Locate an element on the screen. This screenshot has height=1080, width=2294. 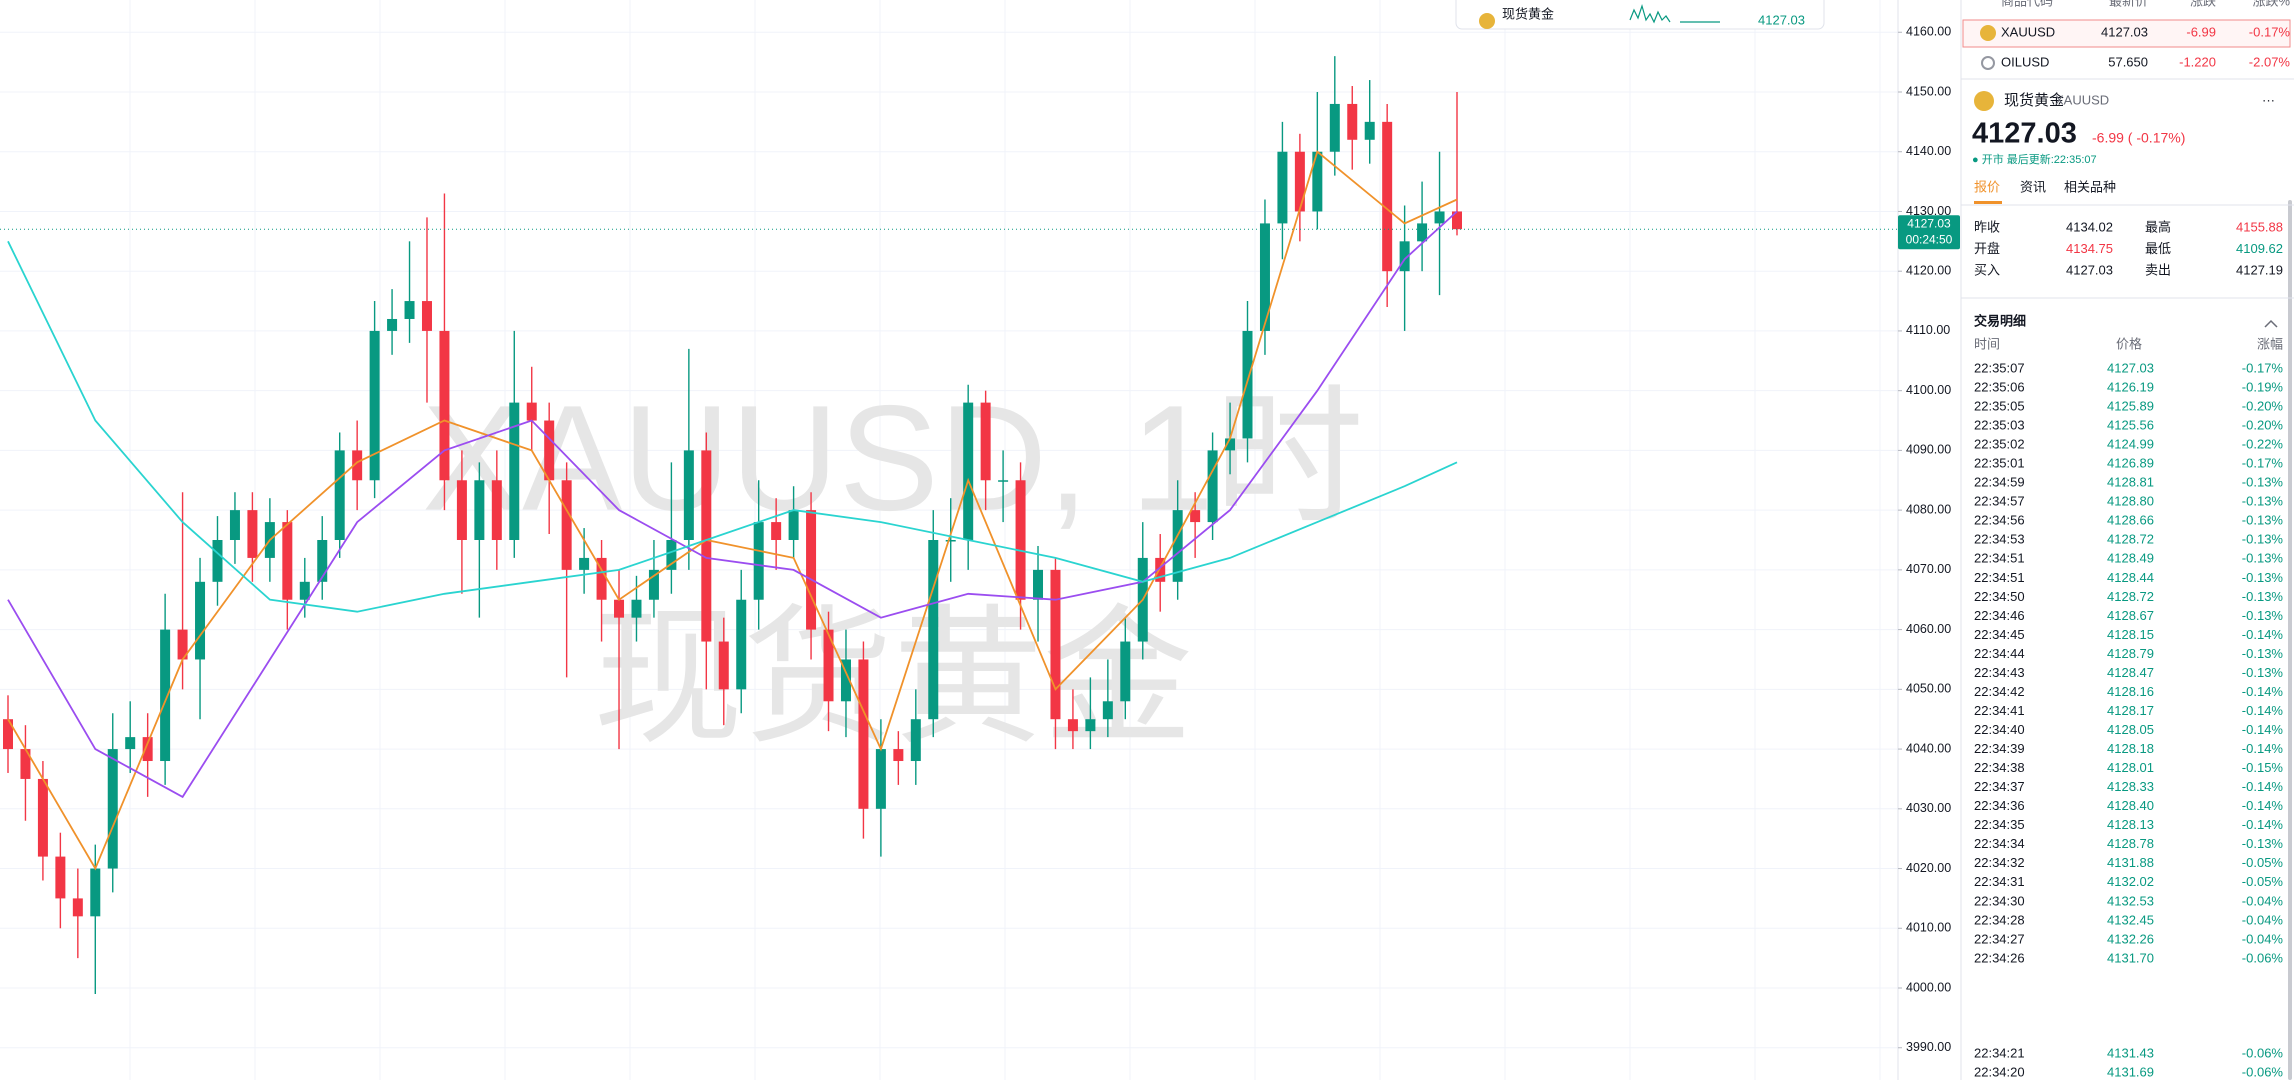
trade-cell: 22:35:03 is located at coordinates (1999, 425).